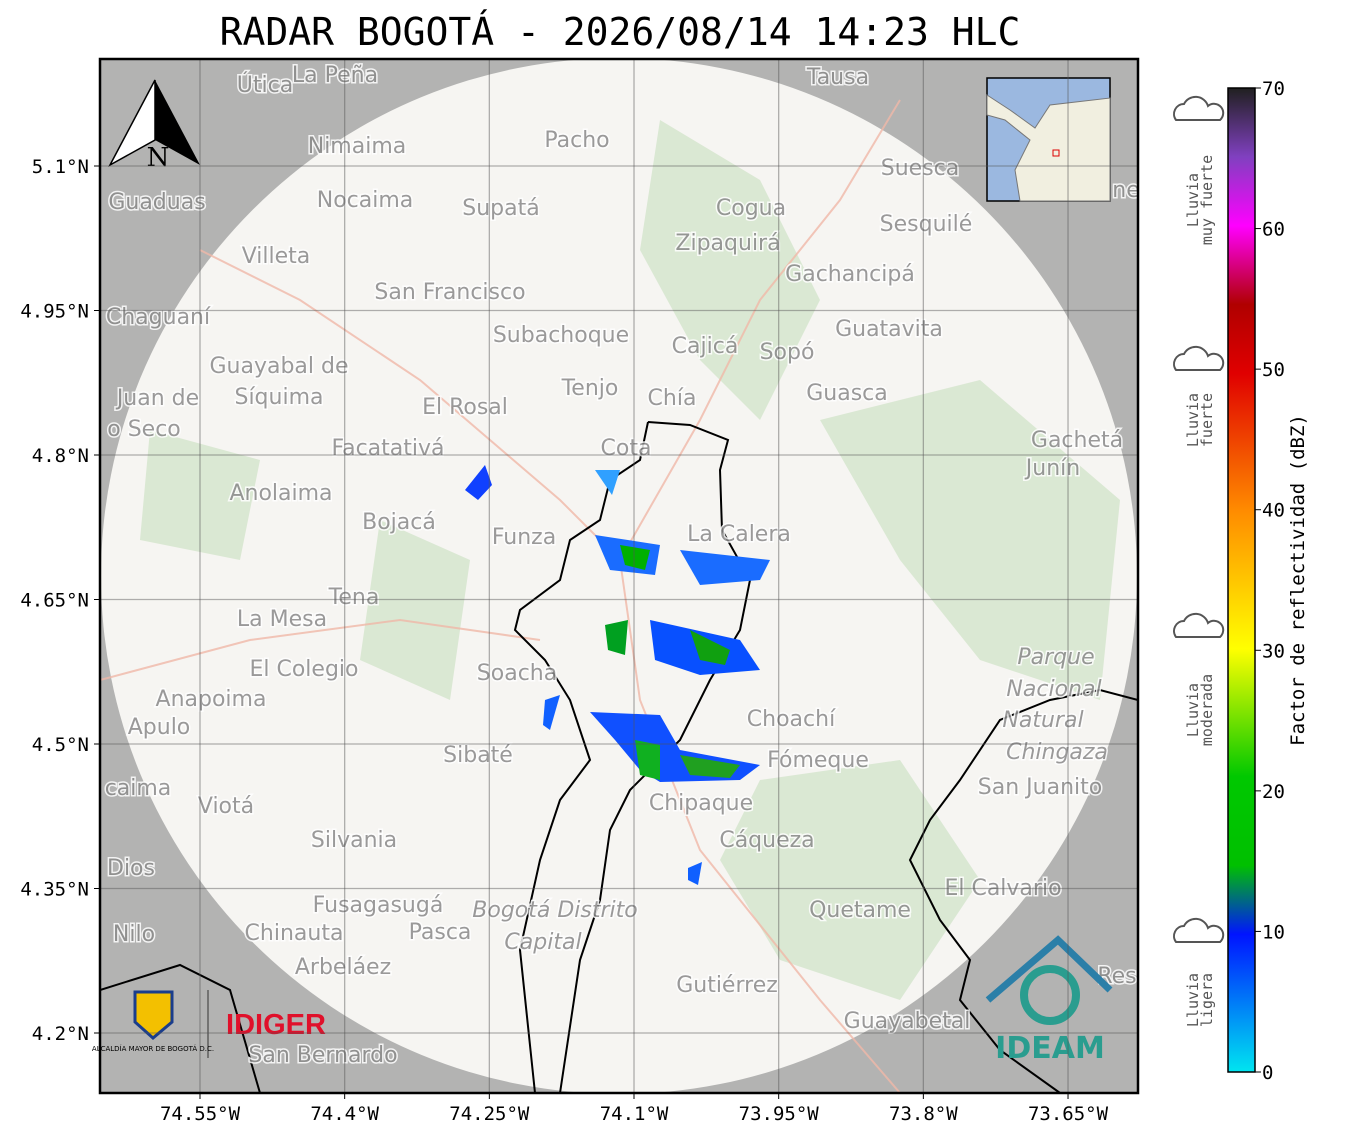 This screenshot has width=1349, height=1139. I want to click on north-label: N, so click(158, 158).